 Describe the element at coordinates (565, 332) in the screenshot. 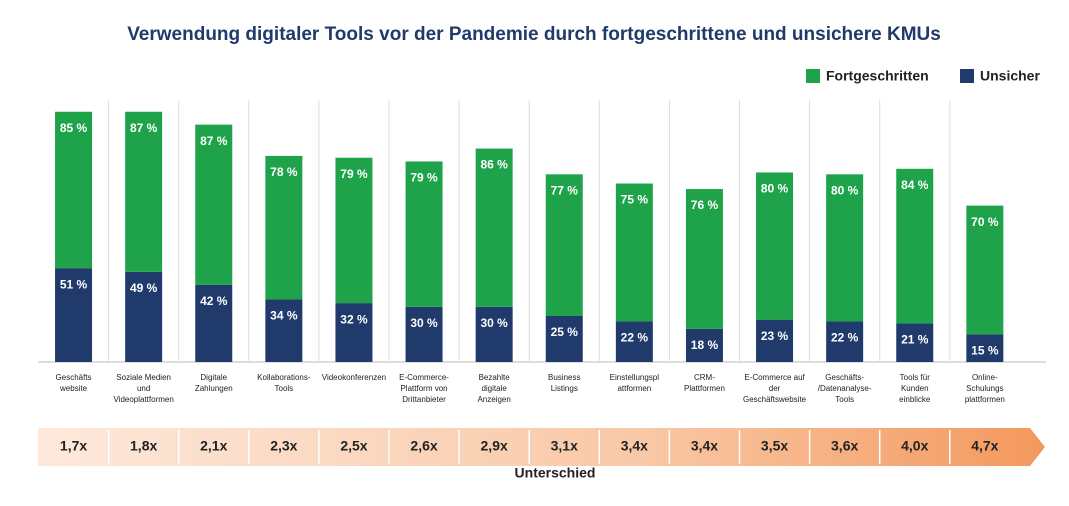

I see `value-label: 25 %` at that location.